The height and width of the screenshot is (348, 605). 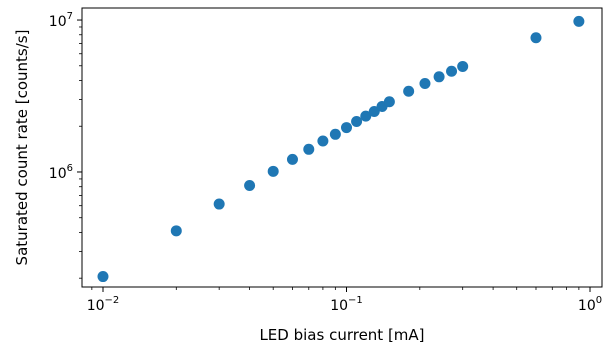 I want to click on x-tick-label: 10⁻¹, so click(x=346, y=304).